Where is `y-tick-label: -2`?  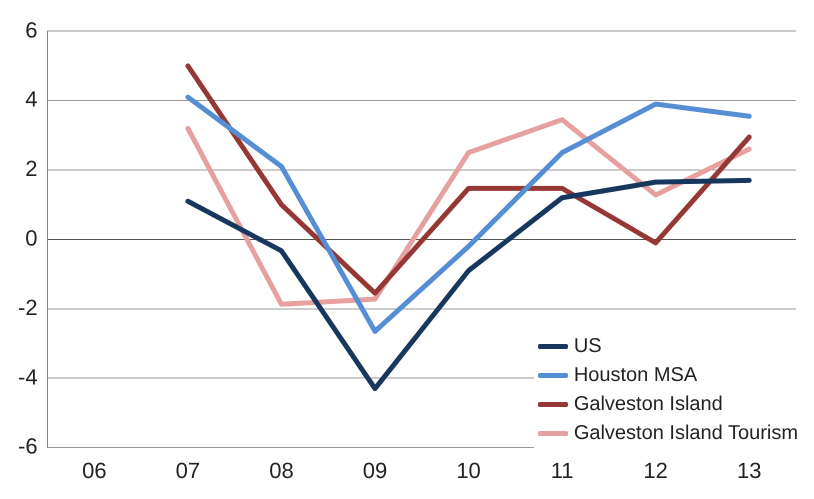 y-tick-label: -2 is located at coordinates (28, 307).